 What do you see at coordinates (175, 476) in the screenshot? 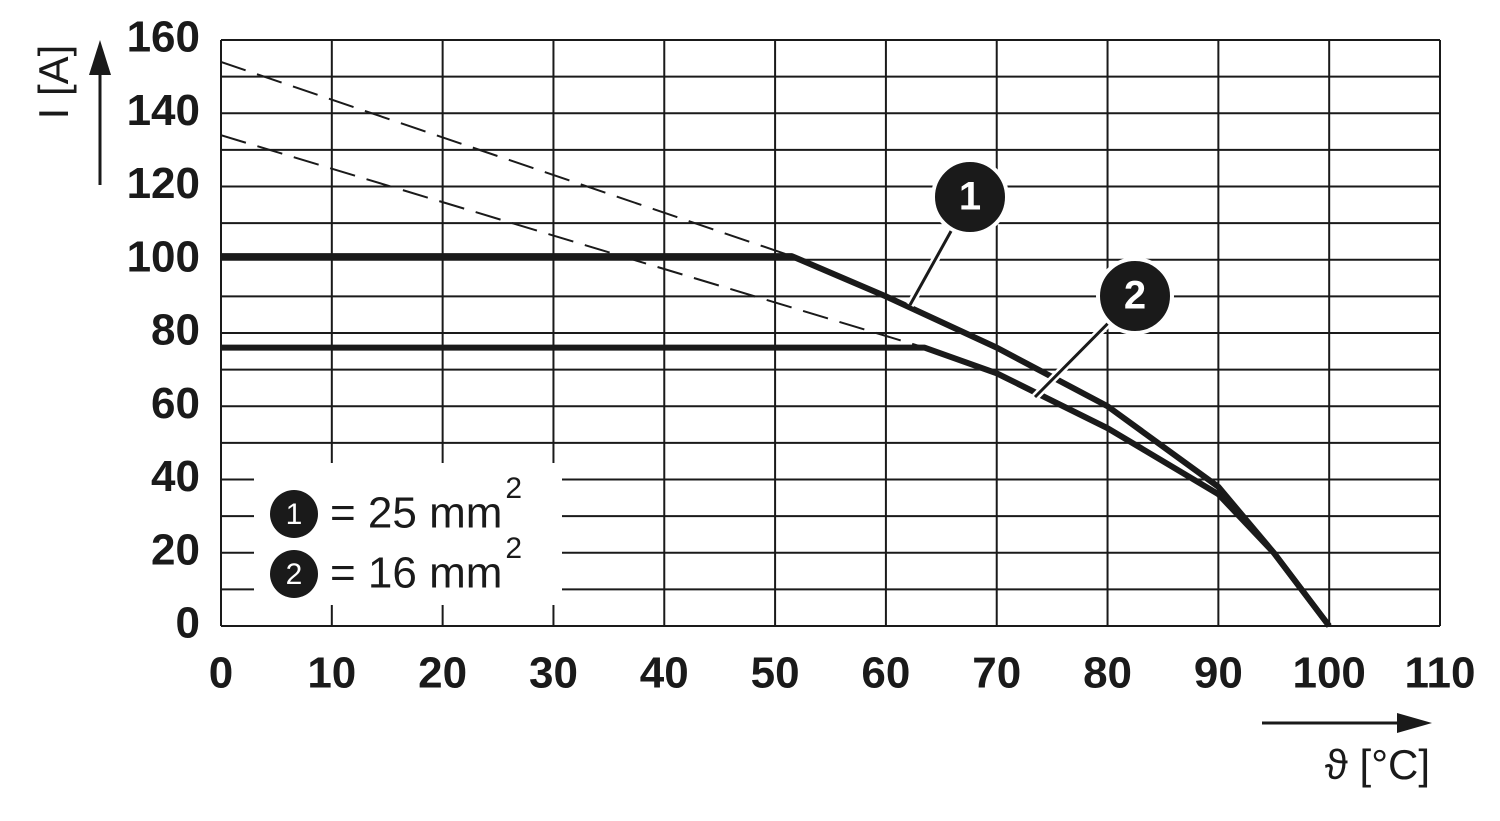
I see `y-tick-label: 40` at bounding box center [175, 476].